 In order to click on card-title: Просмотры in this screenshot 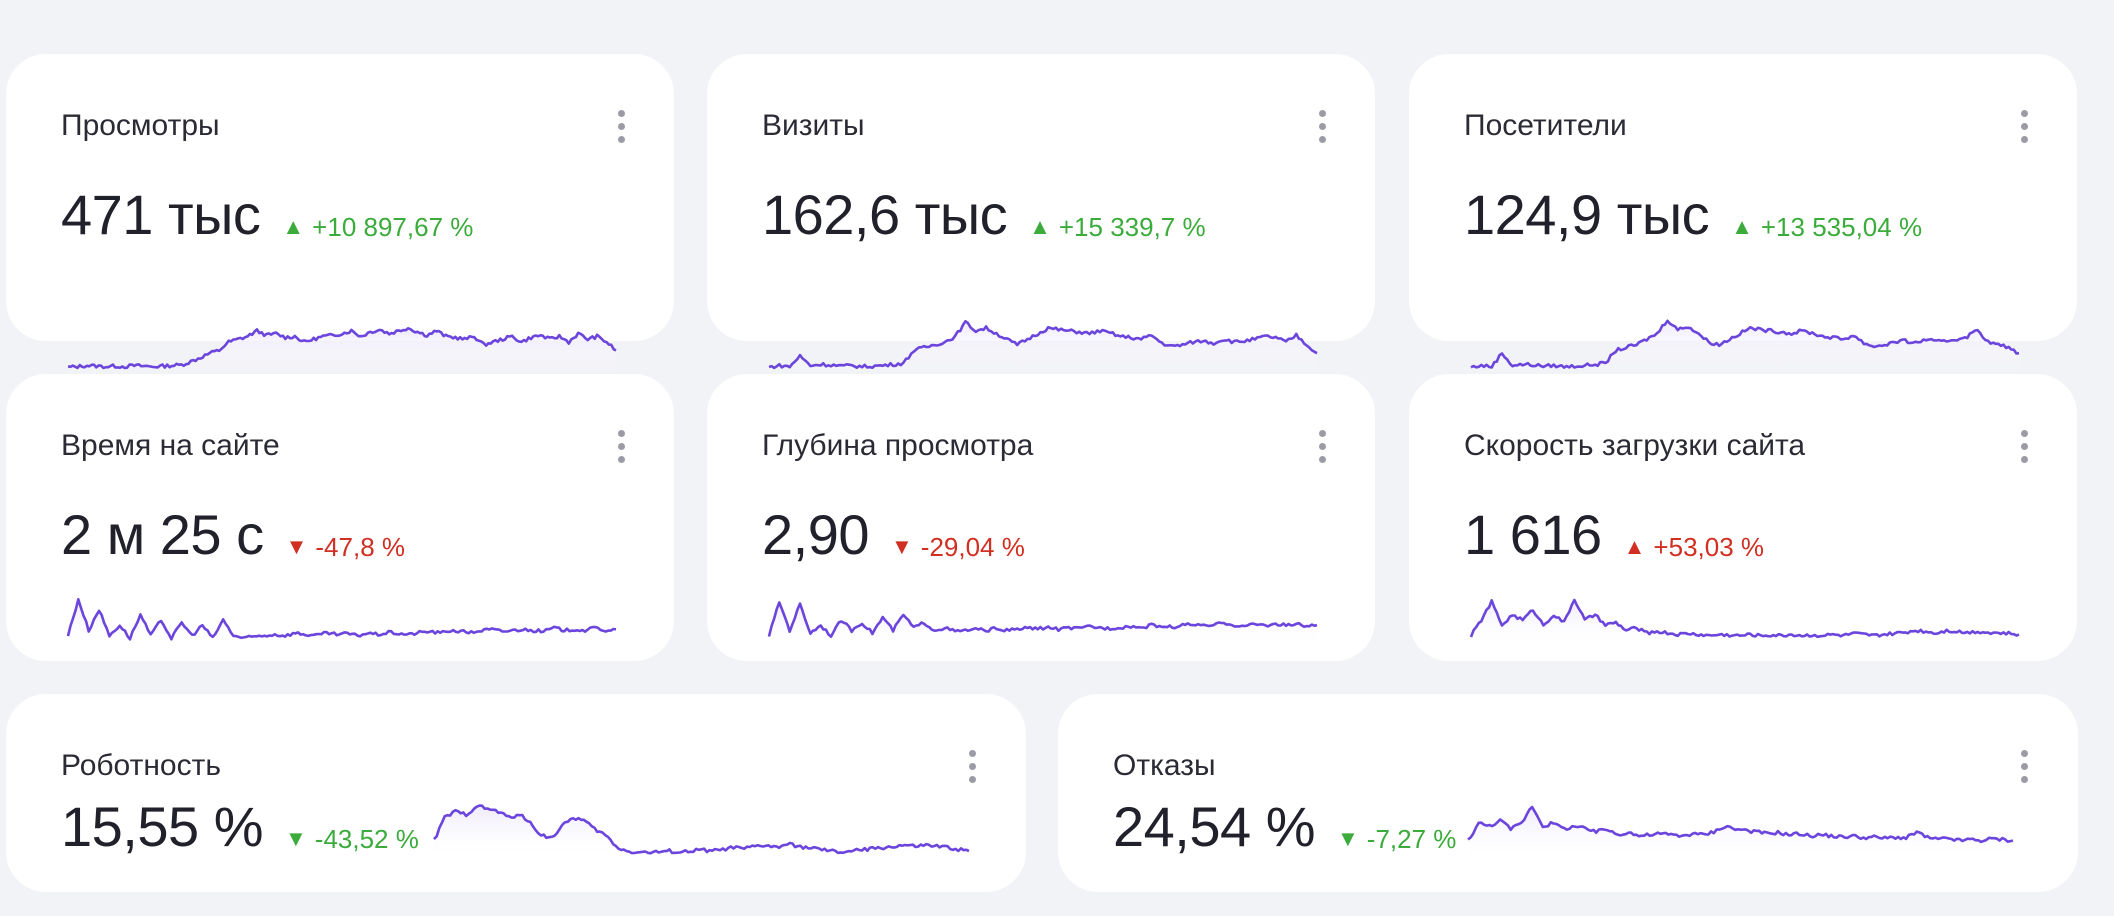, I will do `click(140, 125)`.